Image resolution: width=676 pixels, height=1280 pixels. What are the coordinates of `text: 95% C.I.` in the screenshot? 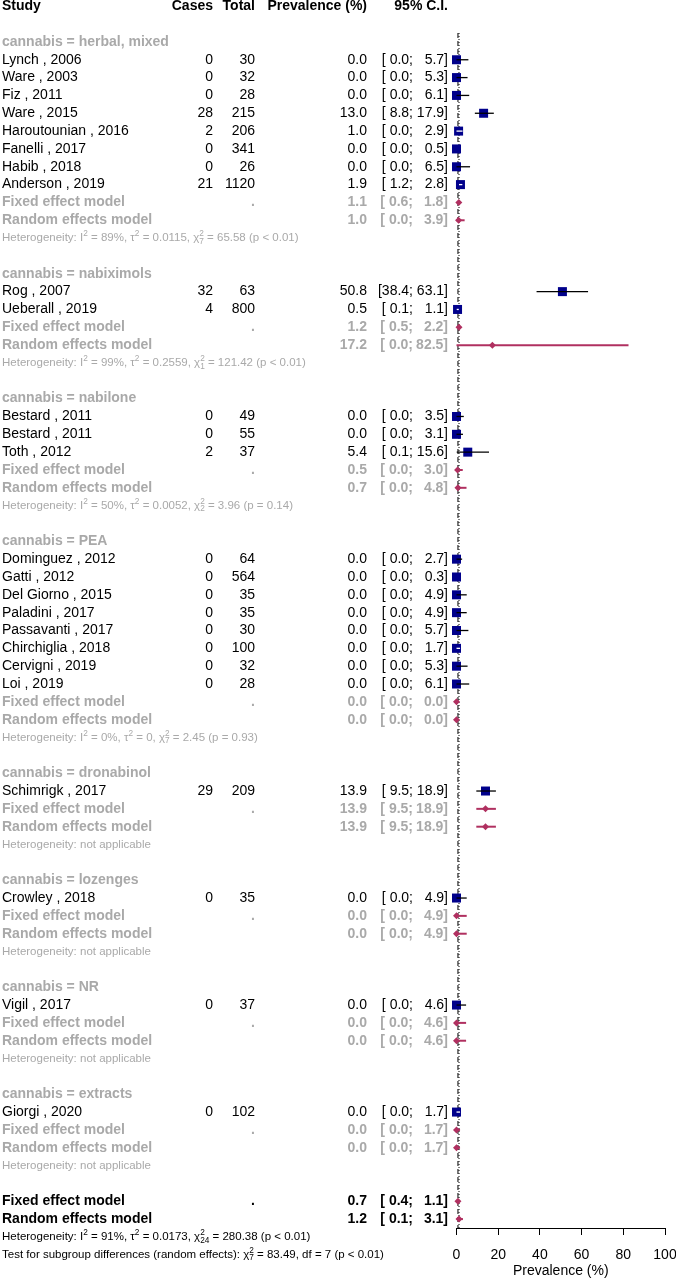 It's located at (421, 7).